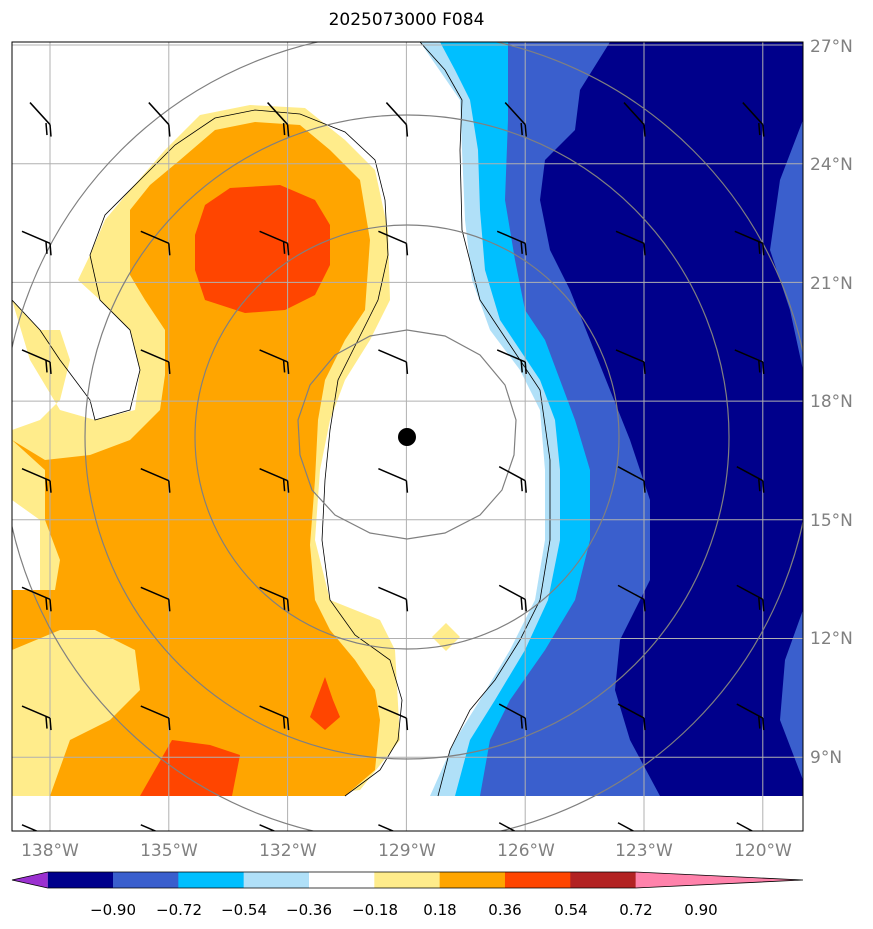  I want to click on lat-label: 18°N, so click(831, 402).